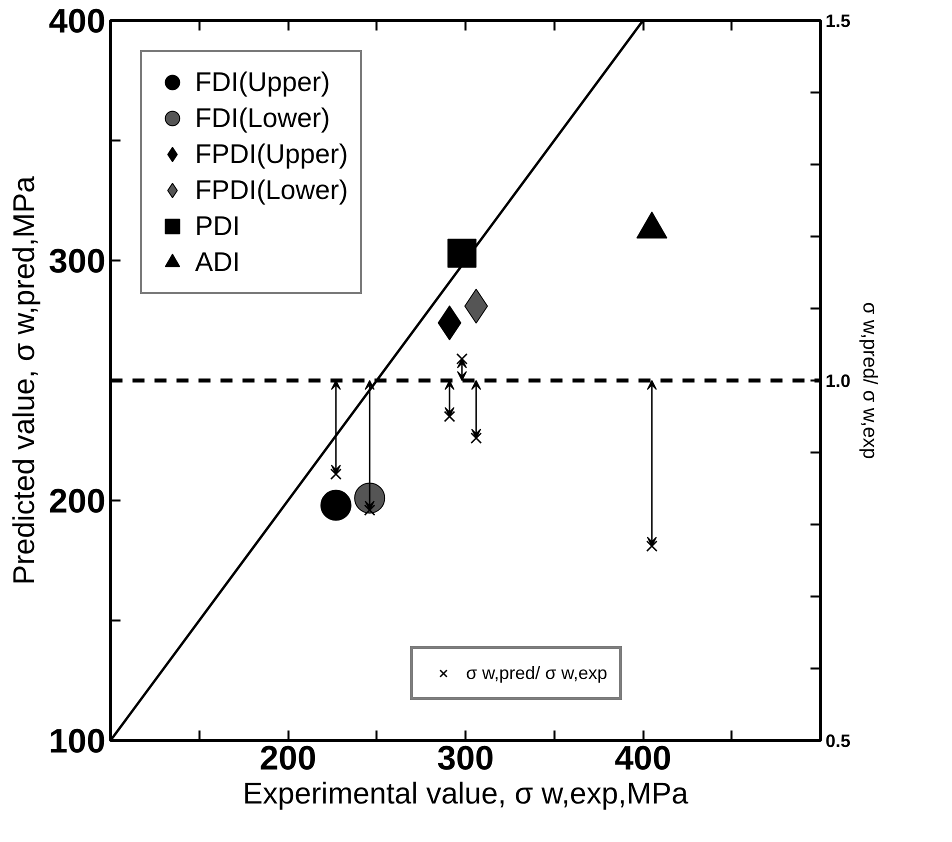 The image size is (952, 842). Describe the element at coordinates (24, 380) in the screenshot. I see `y-axis-title: Predicted value, σ w,pred,MPa` at that location.